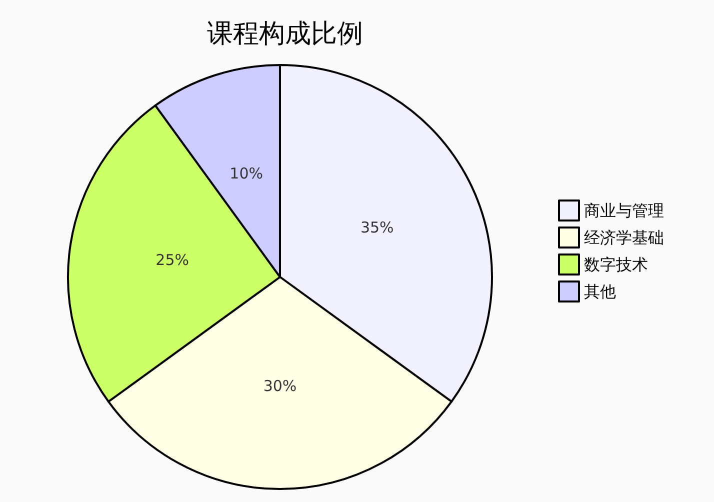  I want to click on data-label: 10%, so click(246, 173).